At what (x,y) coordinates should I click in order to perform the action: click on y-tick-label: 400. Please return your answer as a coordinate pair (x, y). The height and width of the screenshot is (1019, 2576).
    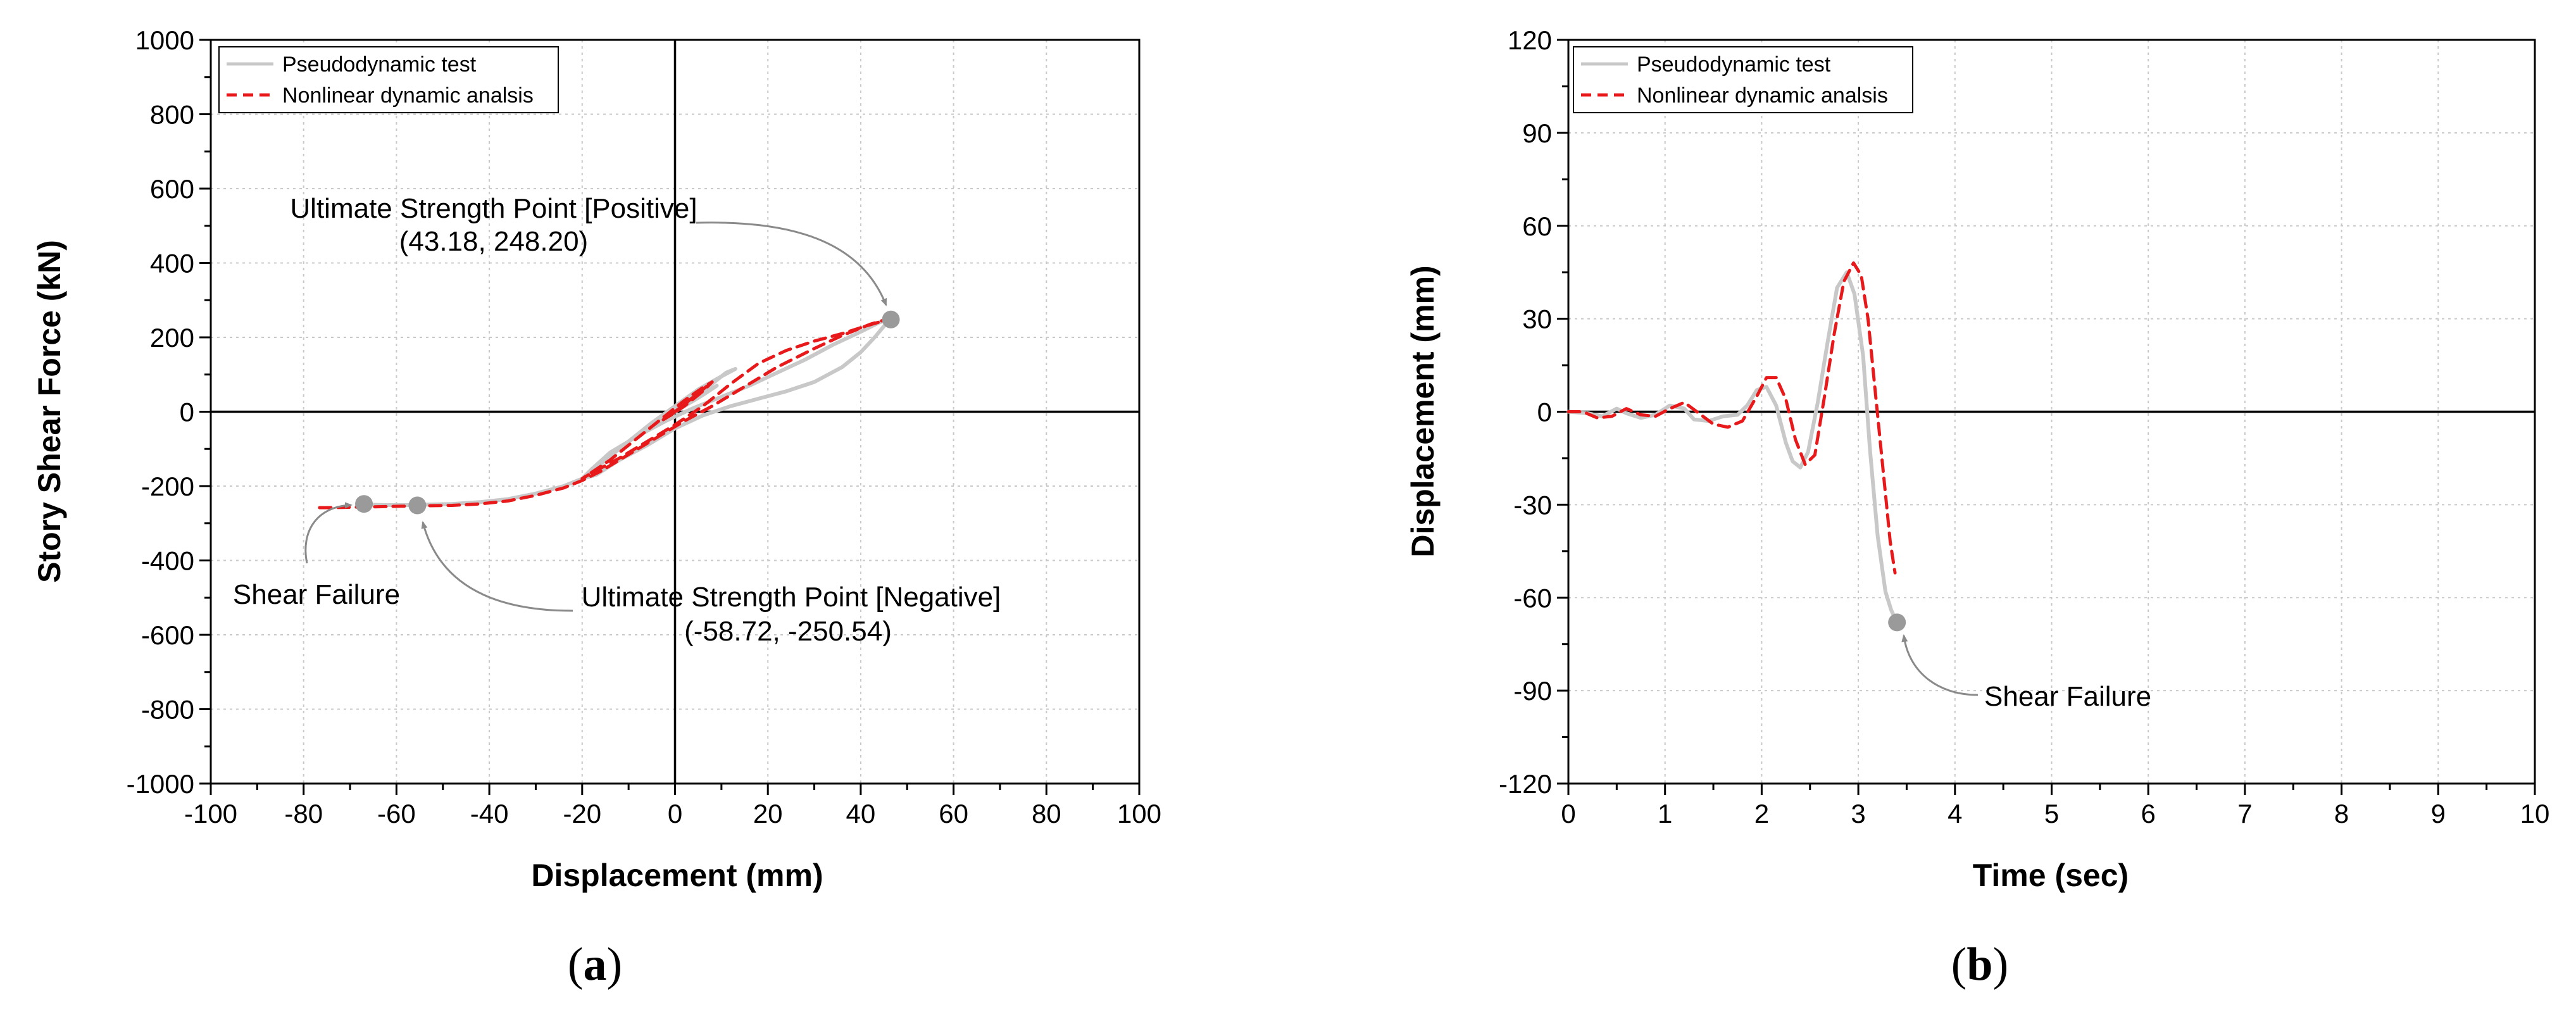
    Looking at the image, I should click on (172, 263).